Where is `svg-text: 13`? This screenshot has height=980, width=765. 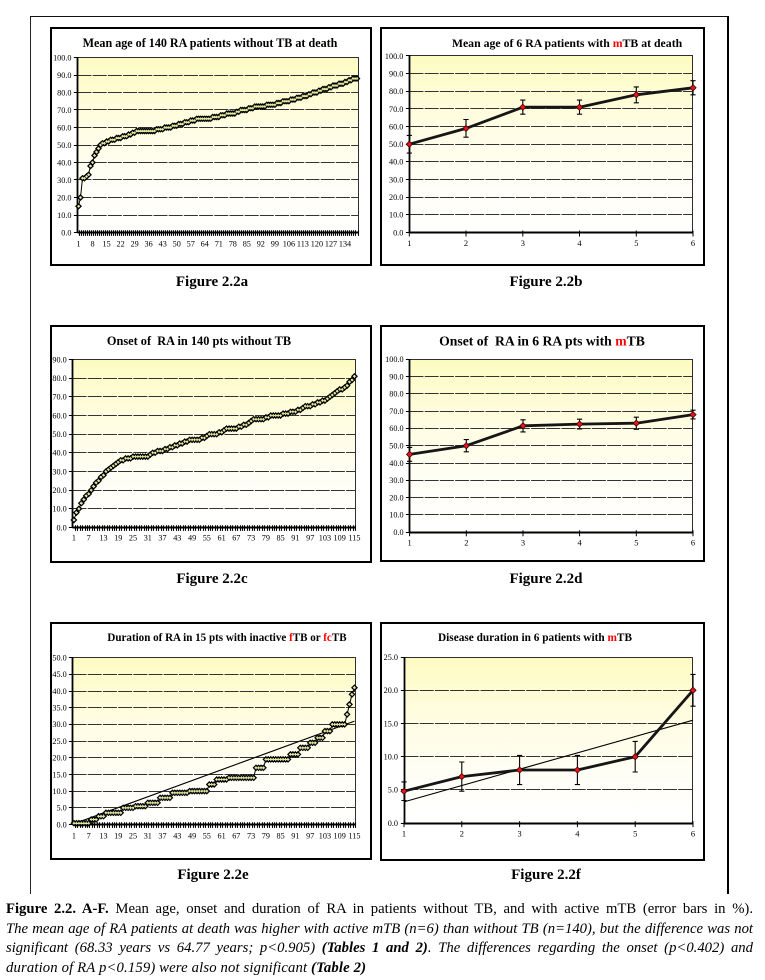 svg-text: 13 is located at coordinates (103, 835).